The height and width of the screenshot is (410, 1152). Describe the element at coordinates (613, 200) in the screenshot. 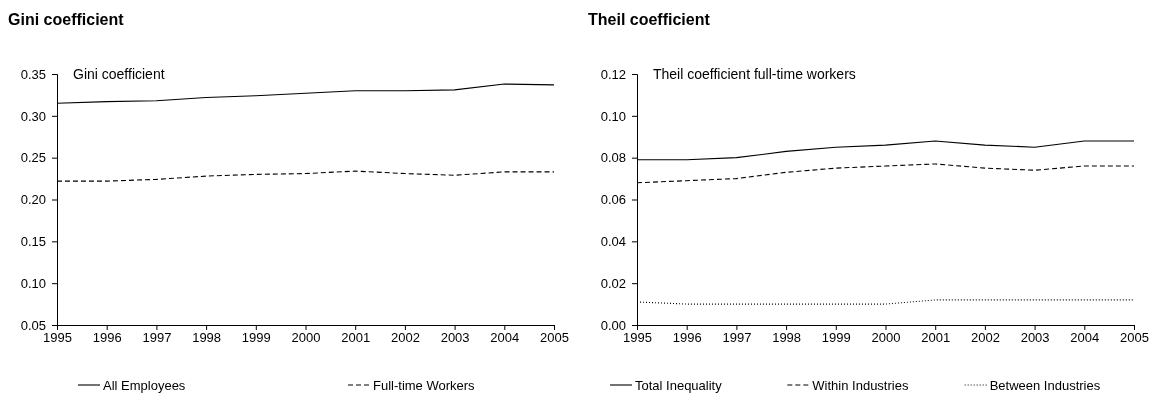

I see `y-tick-label: 0.06` at that location.